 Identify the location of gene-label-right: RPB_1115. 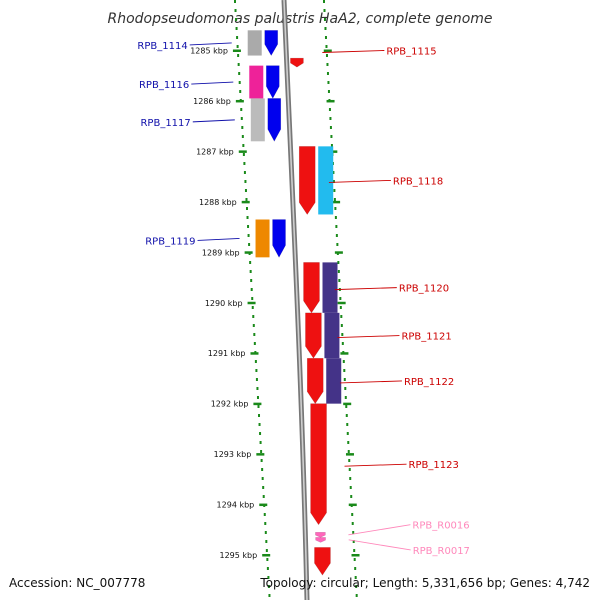
(411, 52).